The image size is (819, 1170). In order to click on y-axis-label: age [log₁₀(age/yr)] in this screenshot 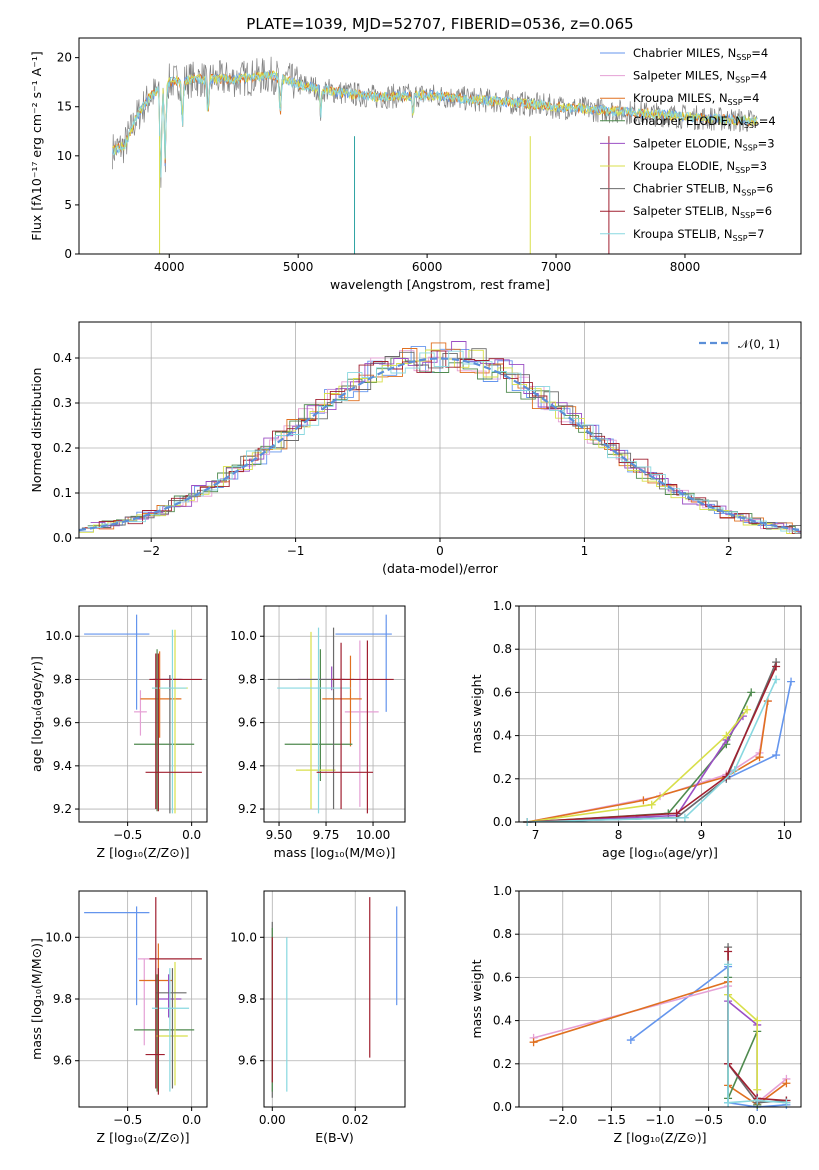, I will do `click(36, 714)`.